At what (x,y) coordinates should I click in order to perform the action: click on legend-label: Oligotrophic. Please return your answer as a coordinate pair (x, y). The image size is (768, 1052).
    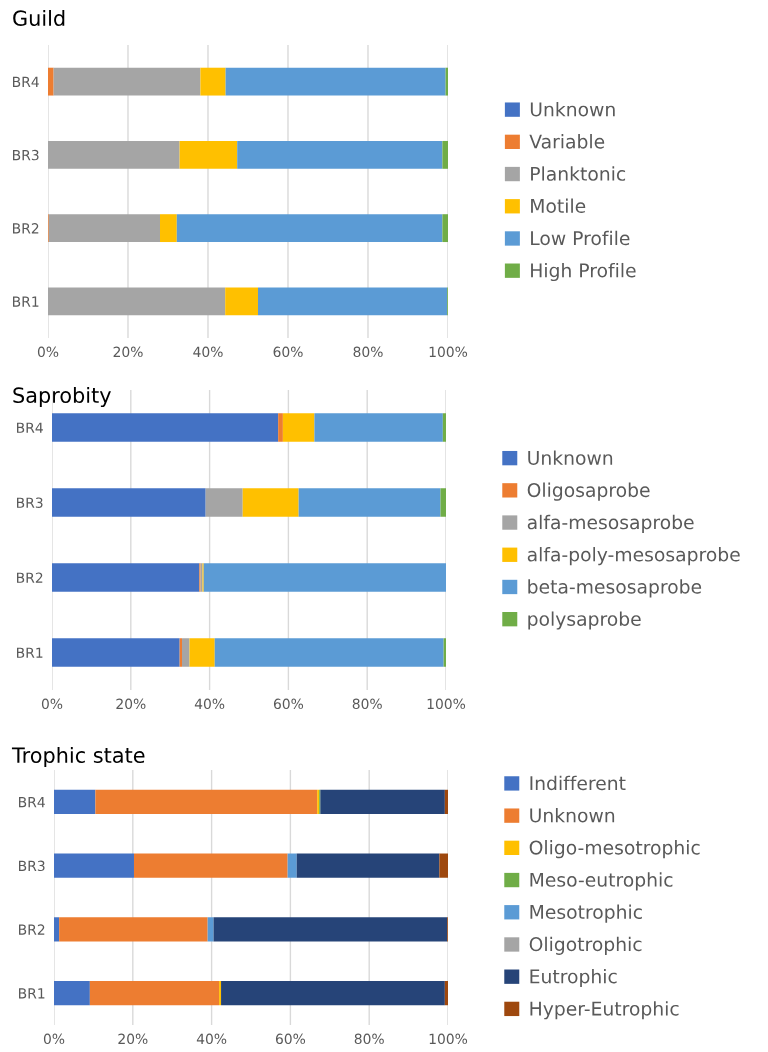
    Looking at the image, I should click on (585, 945).